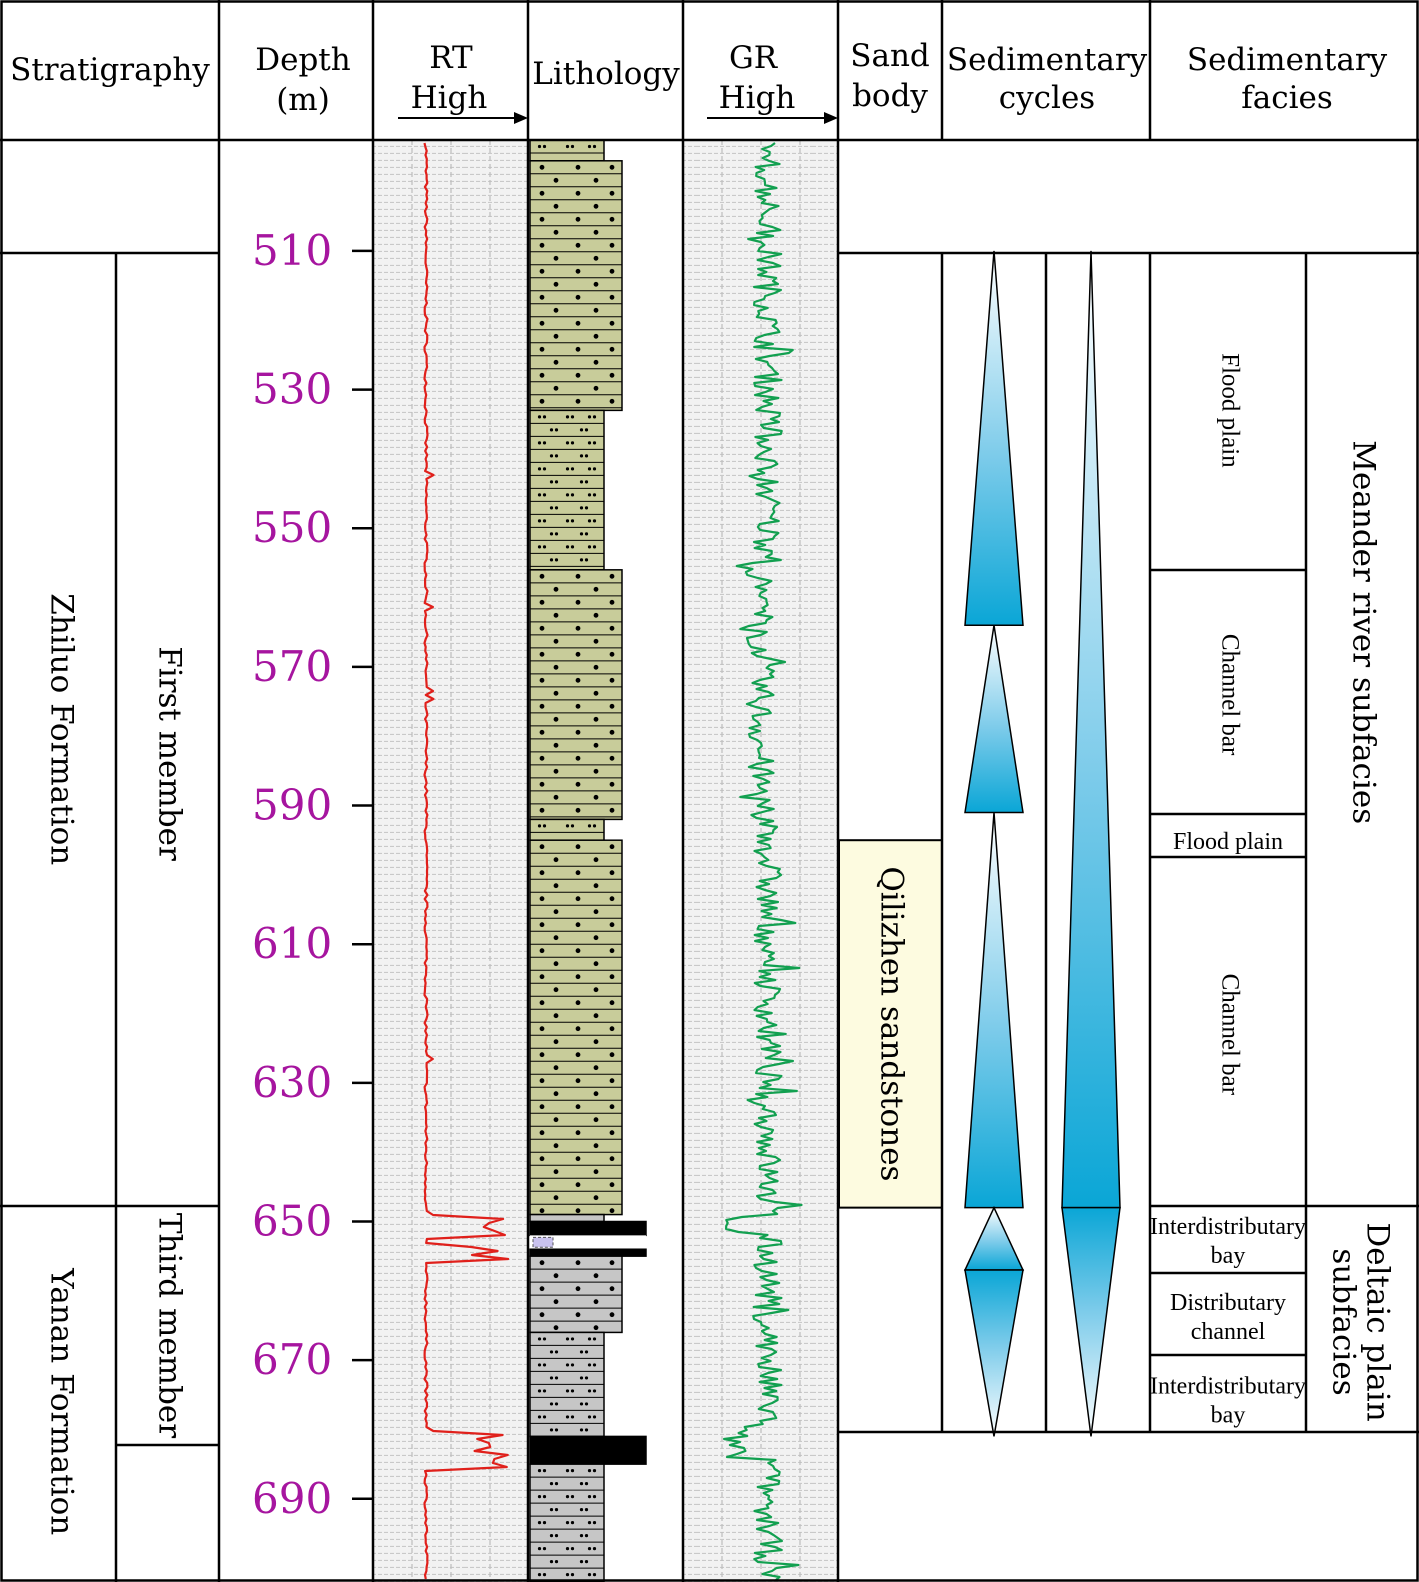 The height and width of the screenshot is (1582, 1419). Describe the element at coordinates (292, 250) in the screenshot. I see `depth-label: 510` at that location.